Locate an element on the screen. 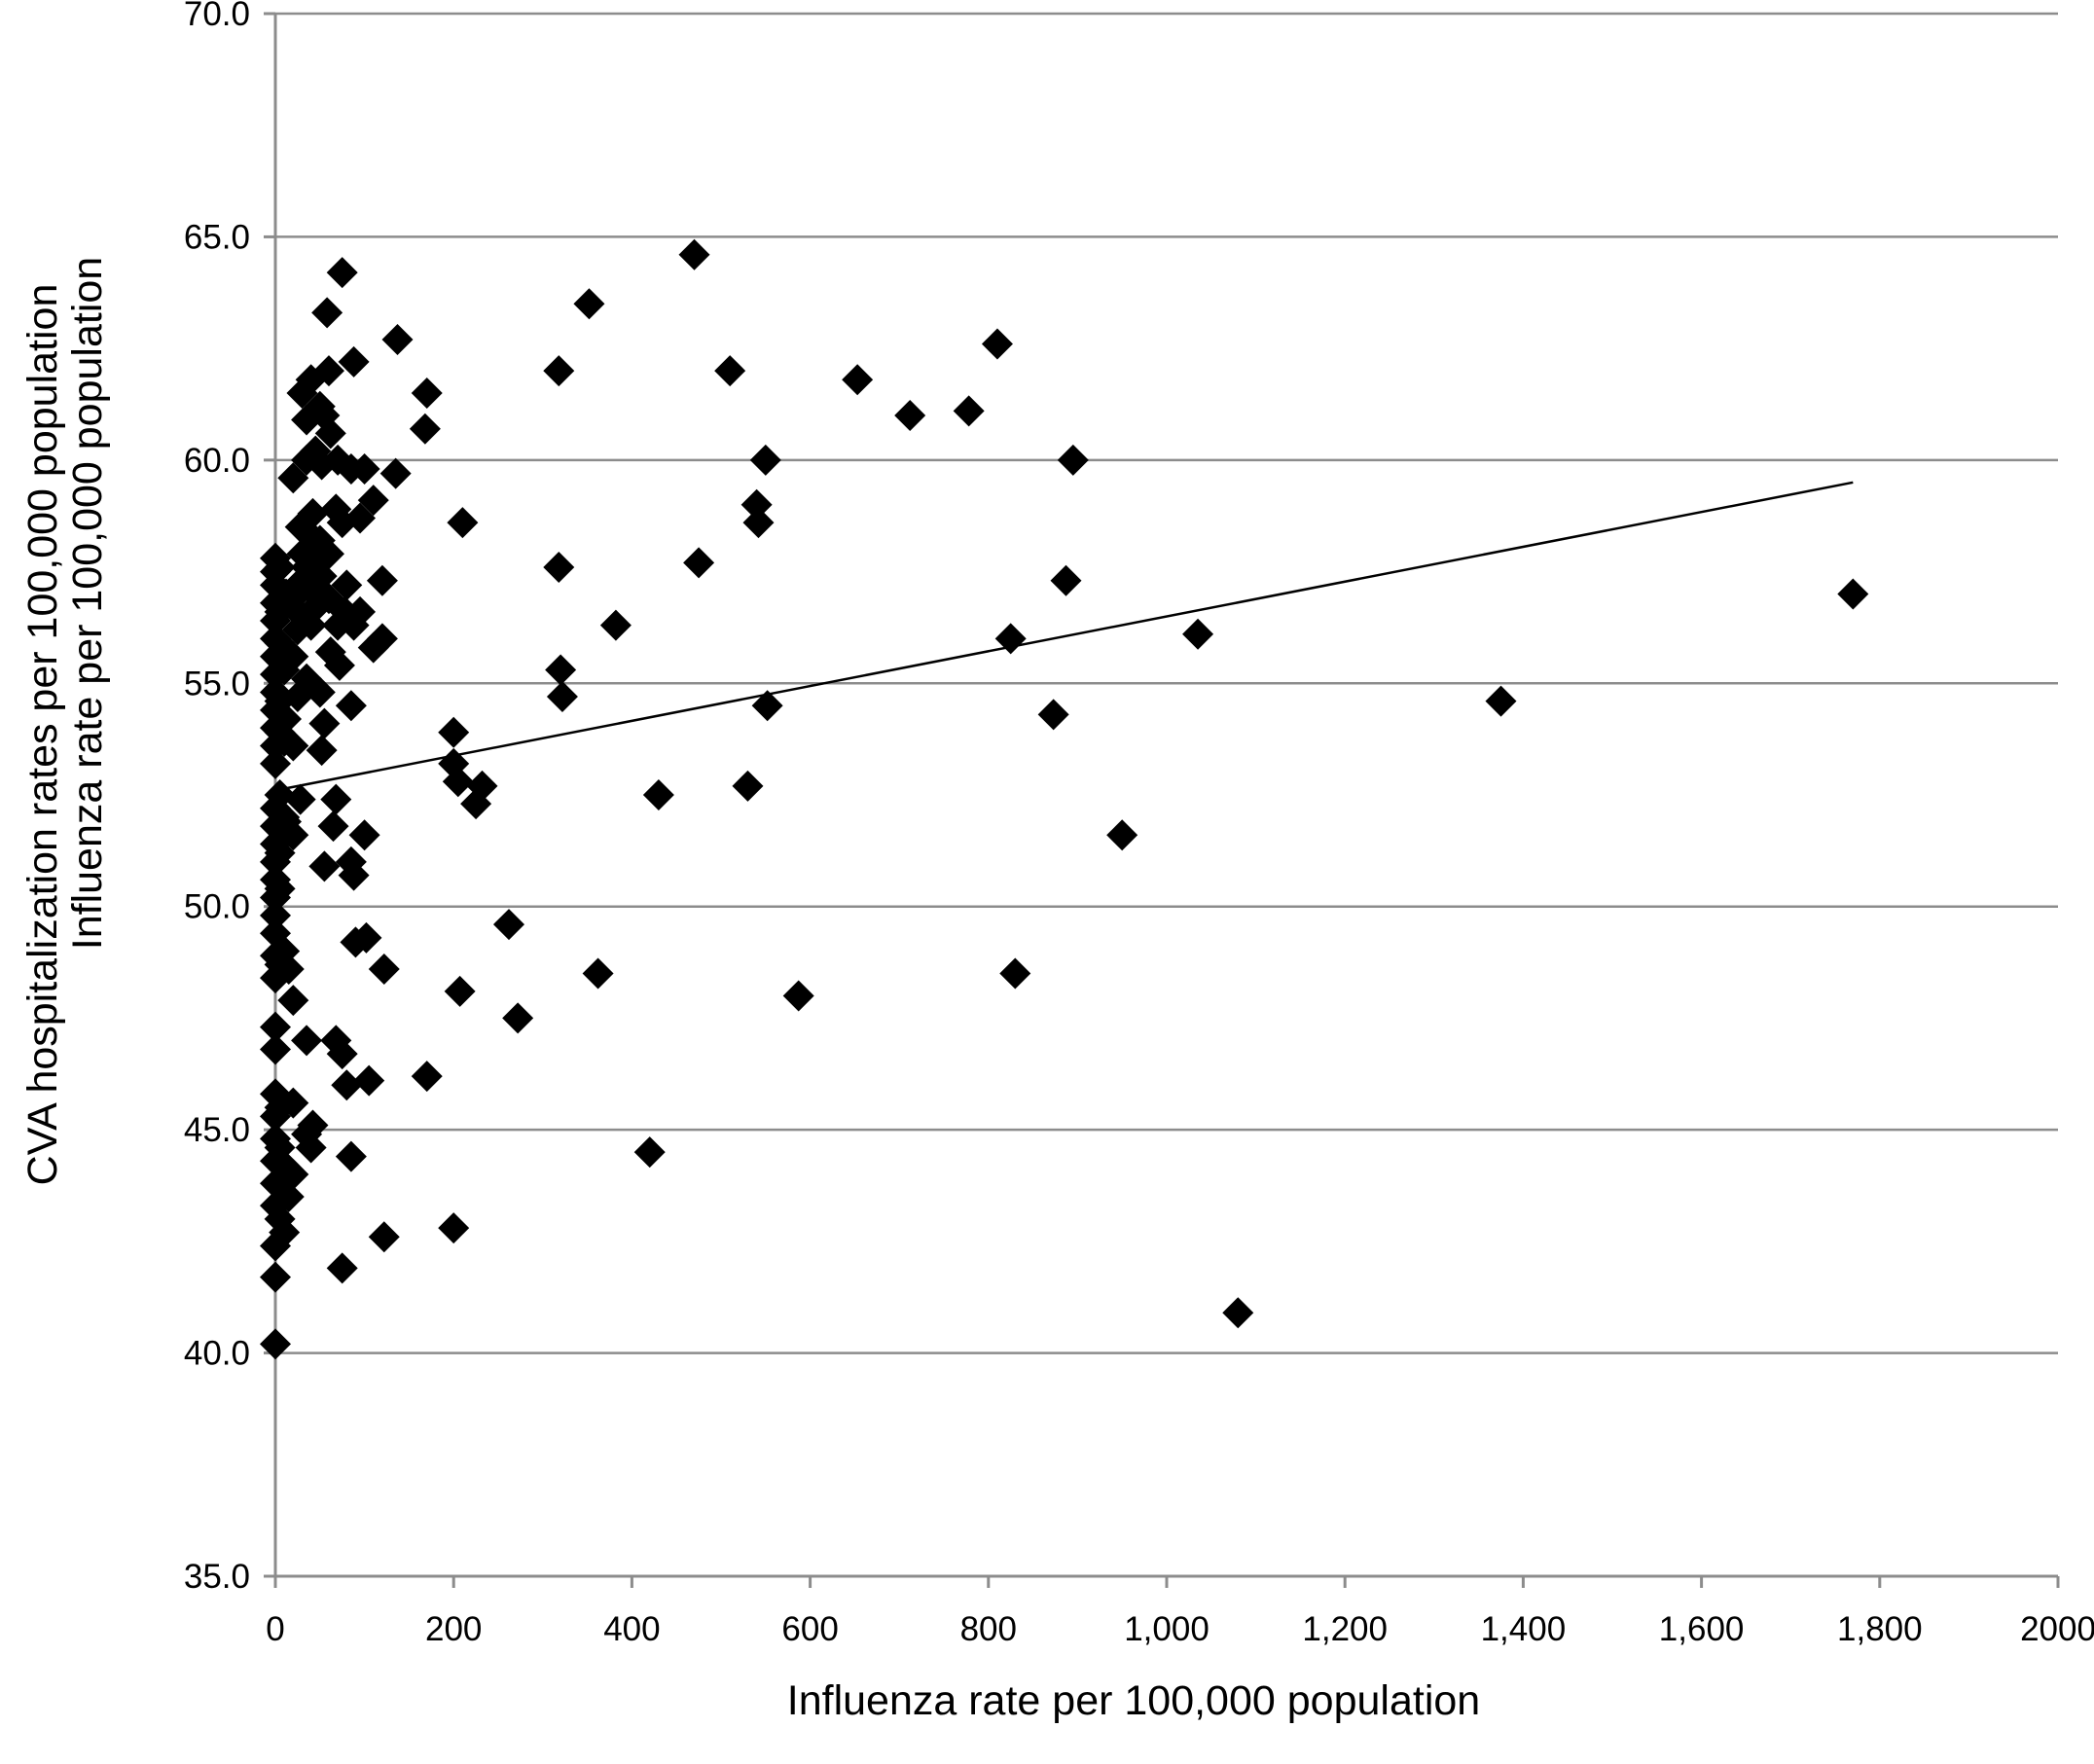 This screenshot has width=2094, height=1764. y-tick-label: 70.0 is located at coordinates (217, 16).